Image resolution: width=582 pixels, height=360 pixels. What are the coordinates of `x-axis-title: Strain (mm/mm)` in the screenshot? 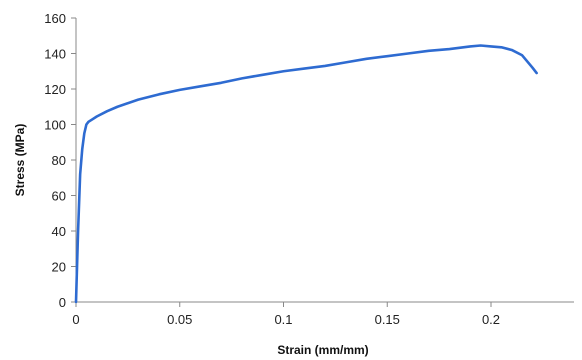 It's located at (322, 350).